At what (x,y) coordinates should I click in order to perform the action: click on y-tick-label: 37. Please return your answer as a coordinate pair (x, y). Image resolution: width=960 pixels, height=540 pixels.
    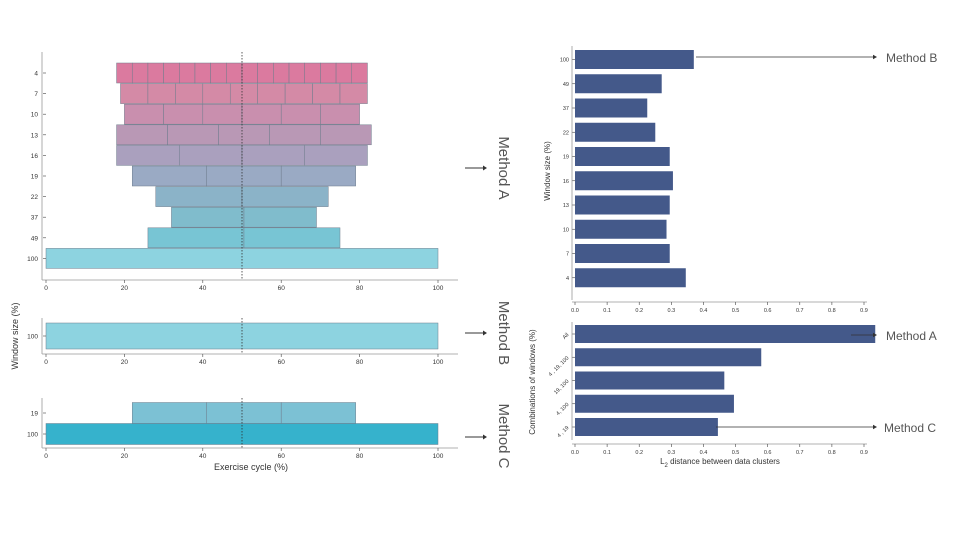
    Looking at the image, I should click on (566, 109).